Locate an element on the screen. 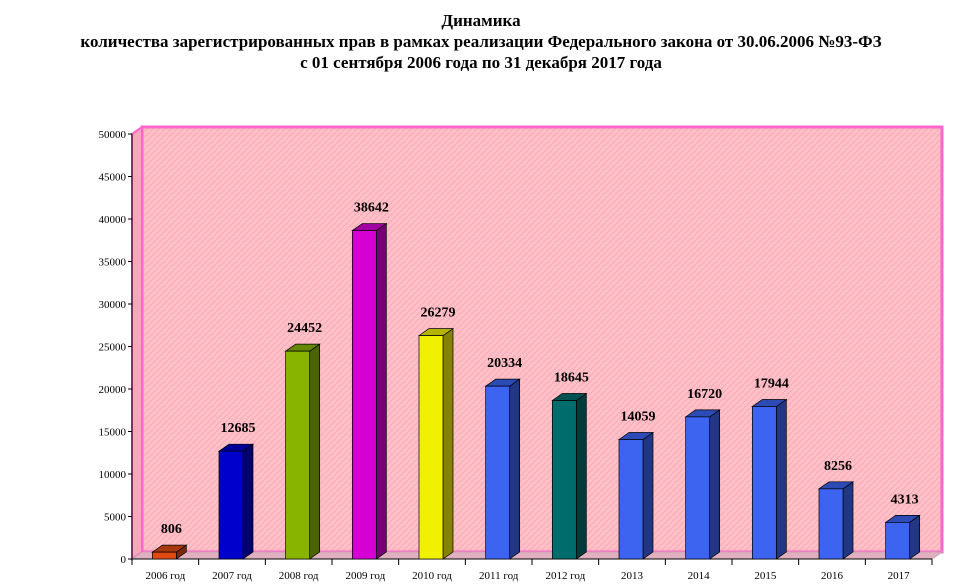 This screenshot has width=962, height=586. bar-2016 is located at coordinates (836, 520).